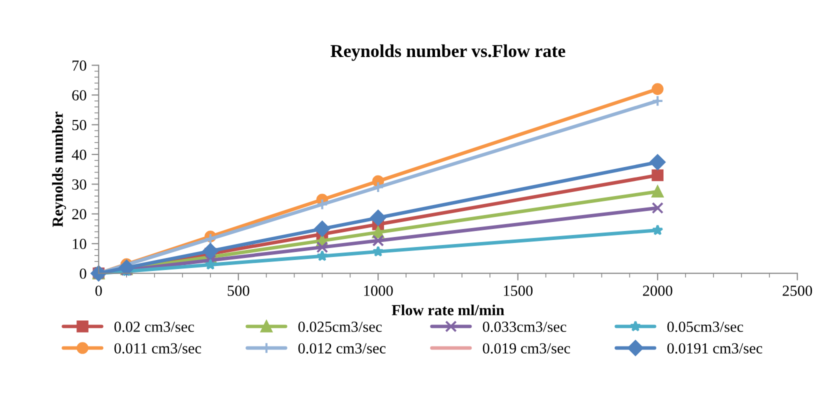 This screenshot has height=408, width=822. I want to click on y-axis-title: Reynolds number, so click(59, 169).